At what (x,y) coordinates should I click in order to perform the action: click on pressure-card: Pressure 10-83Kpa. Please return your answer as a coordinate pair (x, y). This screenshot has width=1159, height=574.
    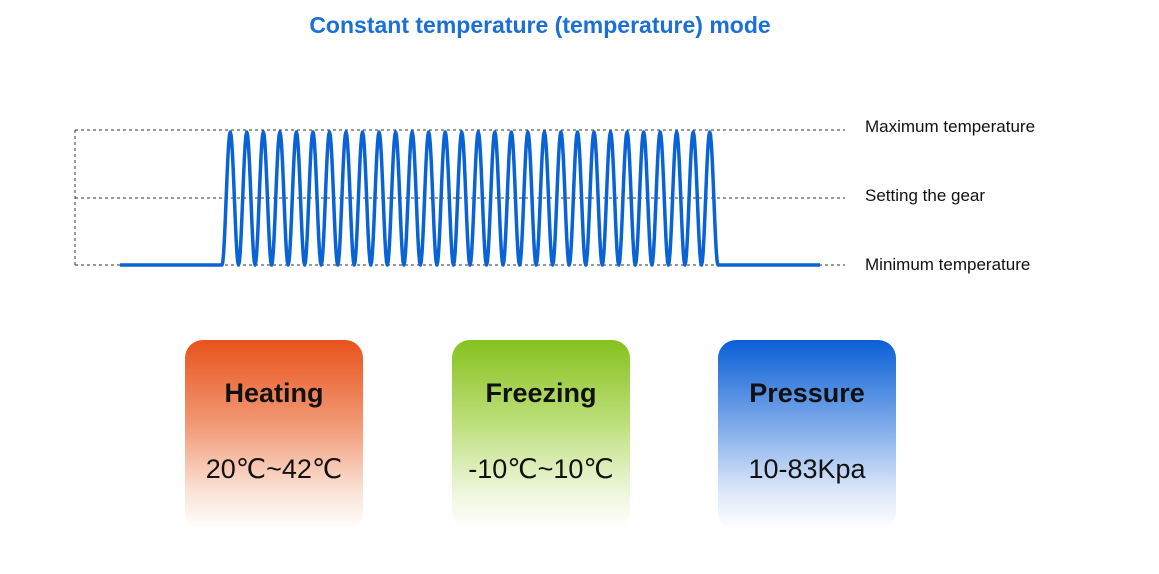
    Looking at the image, I should click on (807, 435).